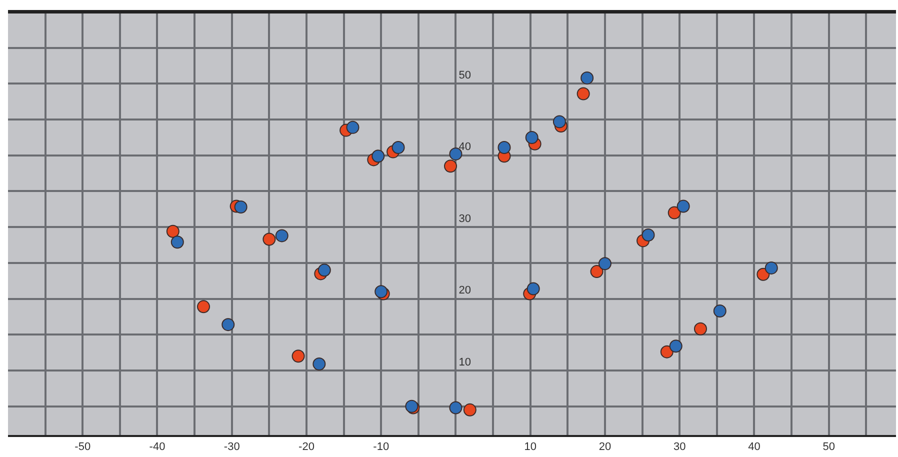 This screenshot has width=898, height=457. What do you see at coordinates (464, 362) in the screenshot?
I see `y-tick-label: 10` at bounding box center [464, 362].